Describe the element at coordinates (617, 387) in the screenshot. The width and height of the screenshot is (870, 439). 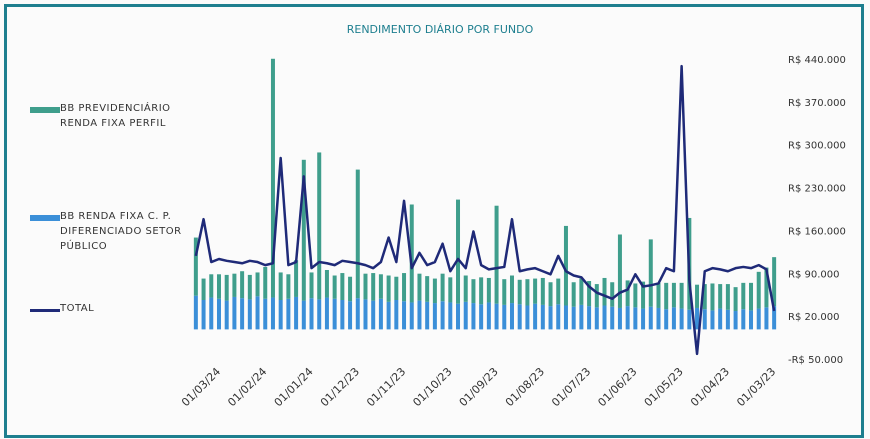
I see `x-tick-label: 01/06/23` at that location.